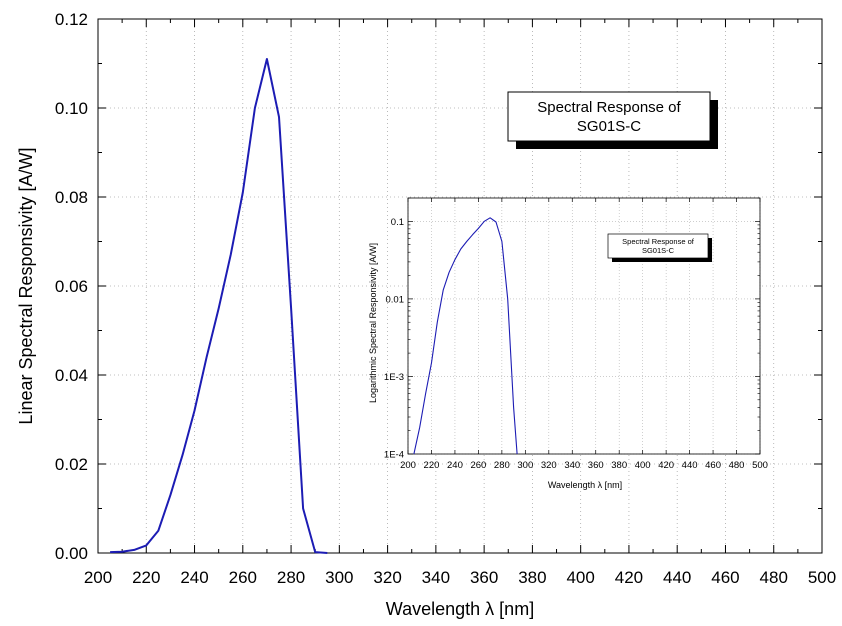  Describe the element at coordinates (395, 299) in the screenshot. I see `inset-y-tick-label: 0.01` at that location.